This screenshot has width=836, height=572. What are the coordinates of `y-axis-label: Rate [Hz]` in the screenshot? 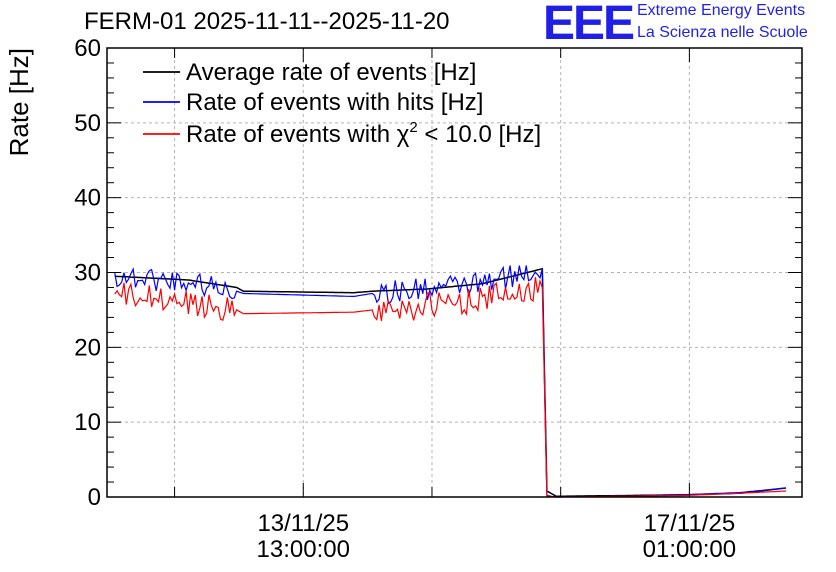 It's located at (19, 102).